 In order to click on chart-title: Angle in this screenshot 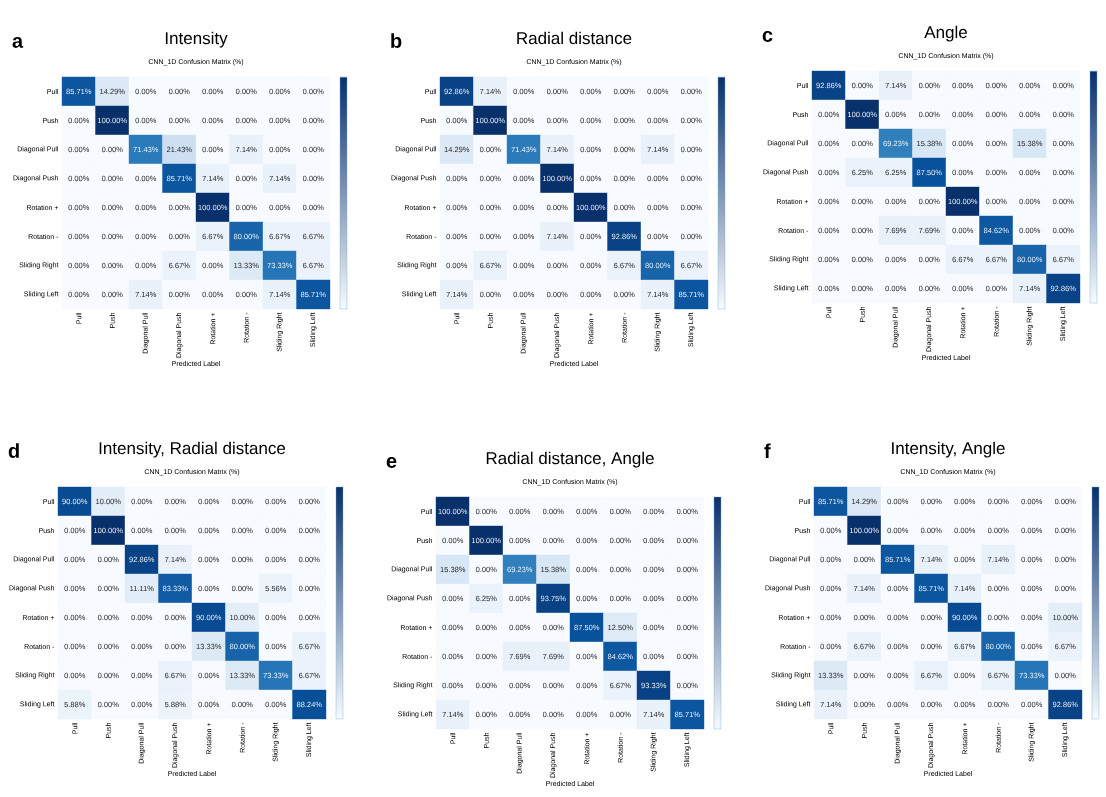, I will do `click(945, 33)`.